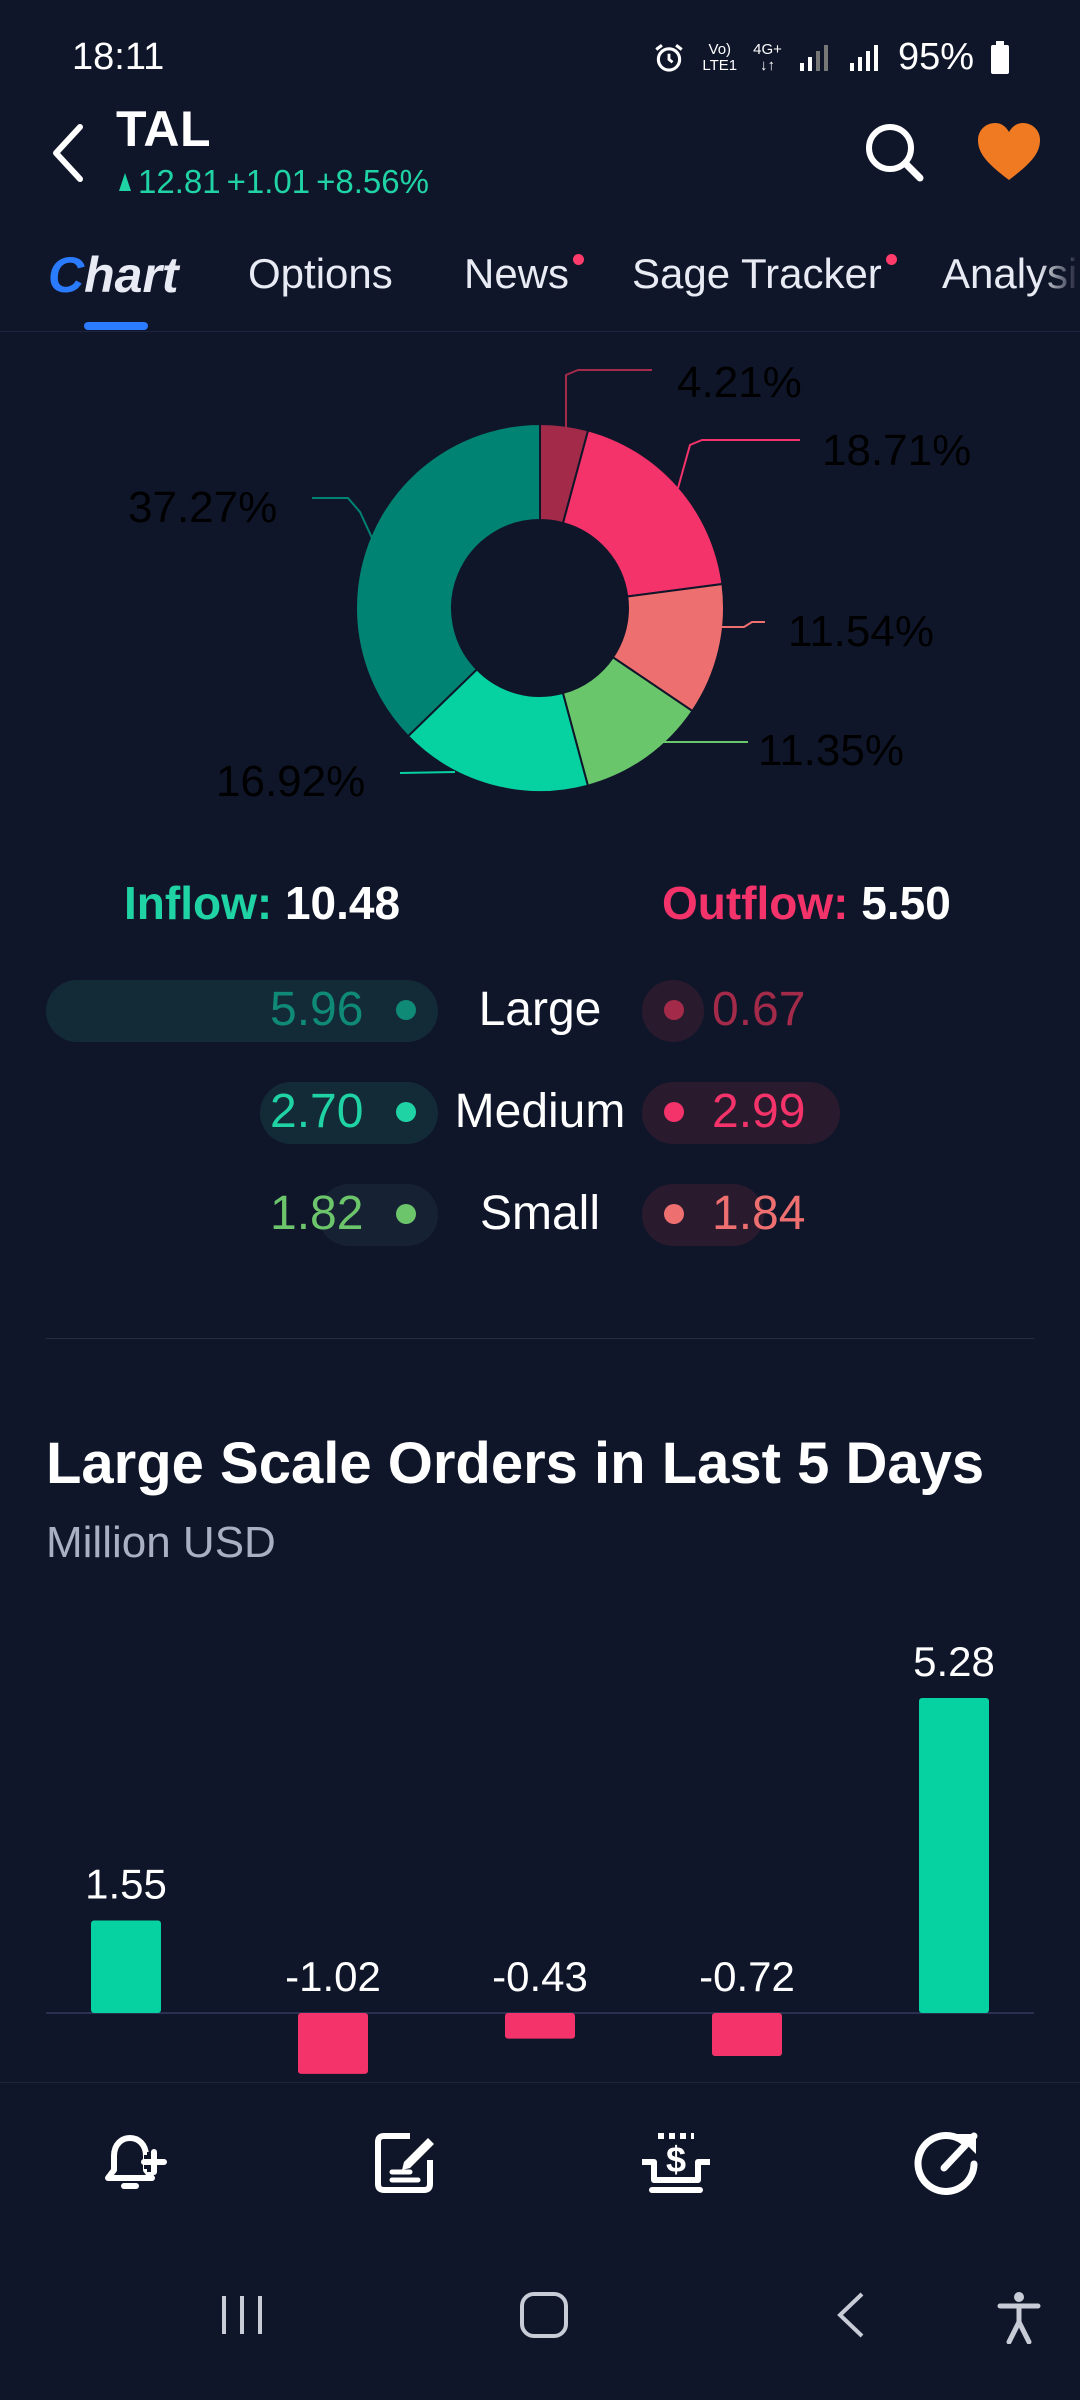 The image size is (1080, 2400). I want to click on system-back-icon, so click(850, 2315).